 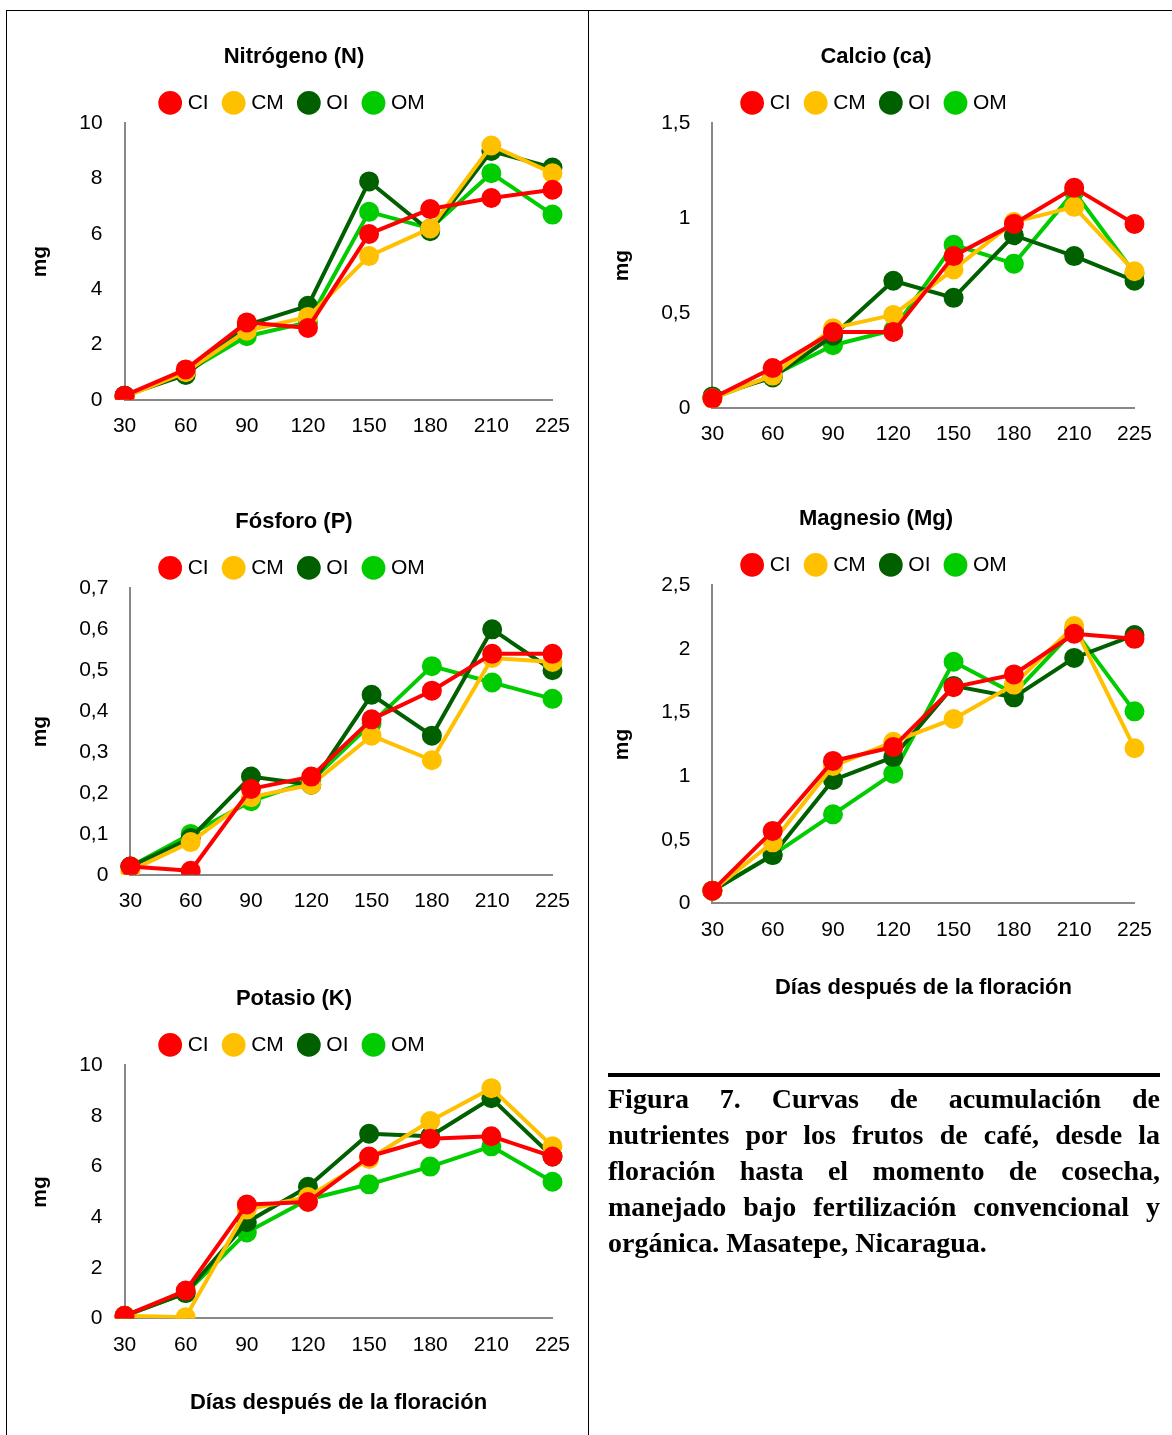 I want to click on y-tick-label: 0,2, so click(x=94, y=791).